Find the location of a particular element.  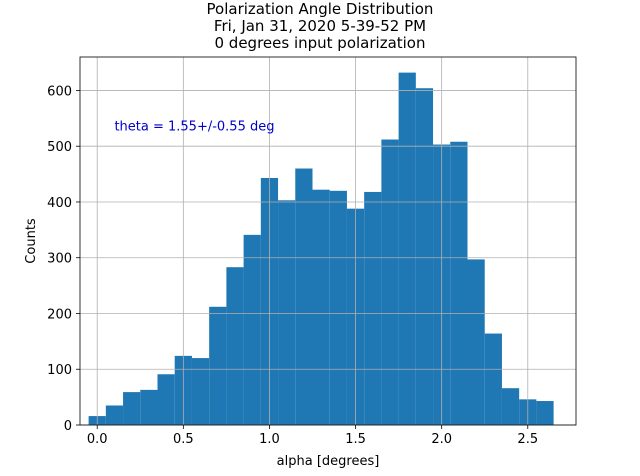

x-tick-label: 1.0 is located at coordinates (269, 439).